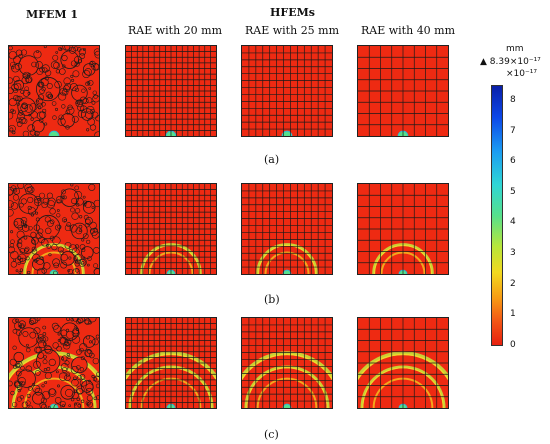 The image size is (550, 444). What do you see at coordinates (513, 283) in the screenshot?
I see `colorbar-tick-label: 2` at bounding box center [513, 283].